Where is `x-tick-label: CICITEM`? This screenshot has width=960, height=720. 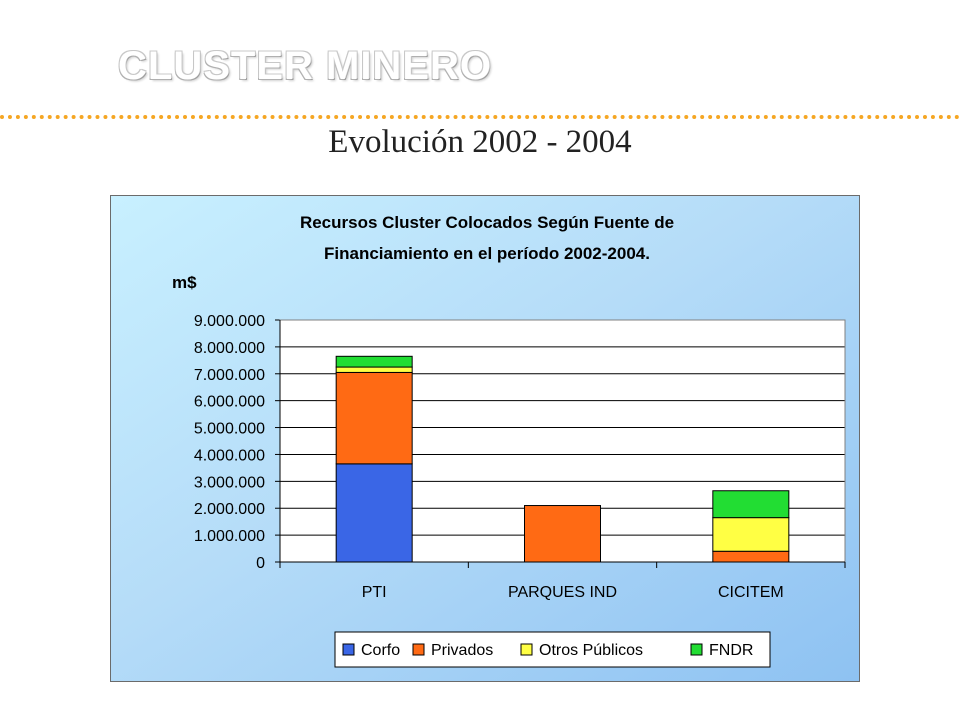 x-tick-label: CICITEM is located at coordinates (751, 592).